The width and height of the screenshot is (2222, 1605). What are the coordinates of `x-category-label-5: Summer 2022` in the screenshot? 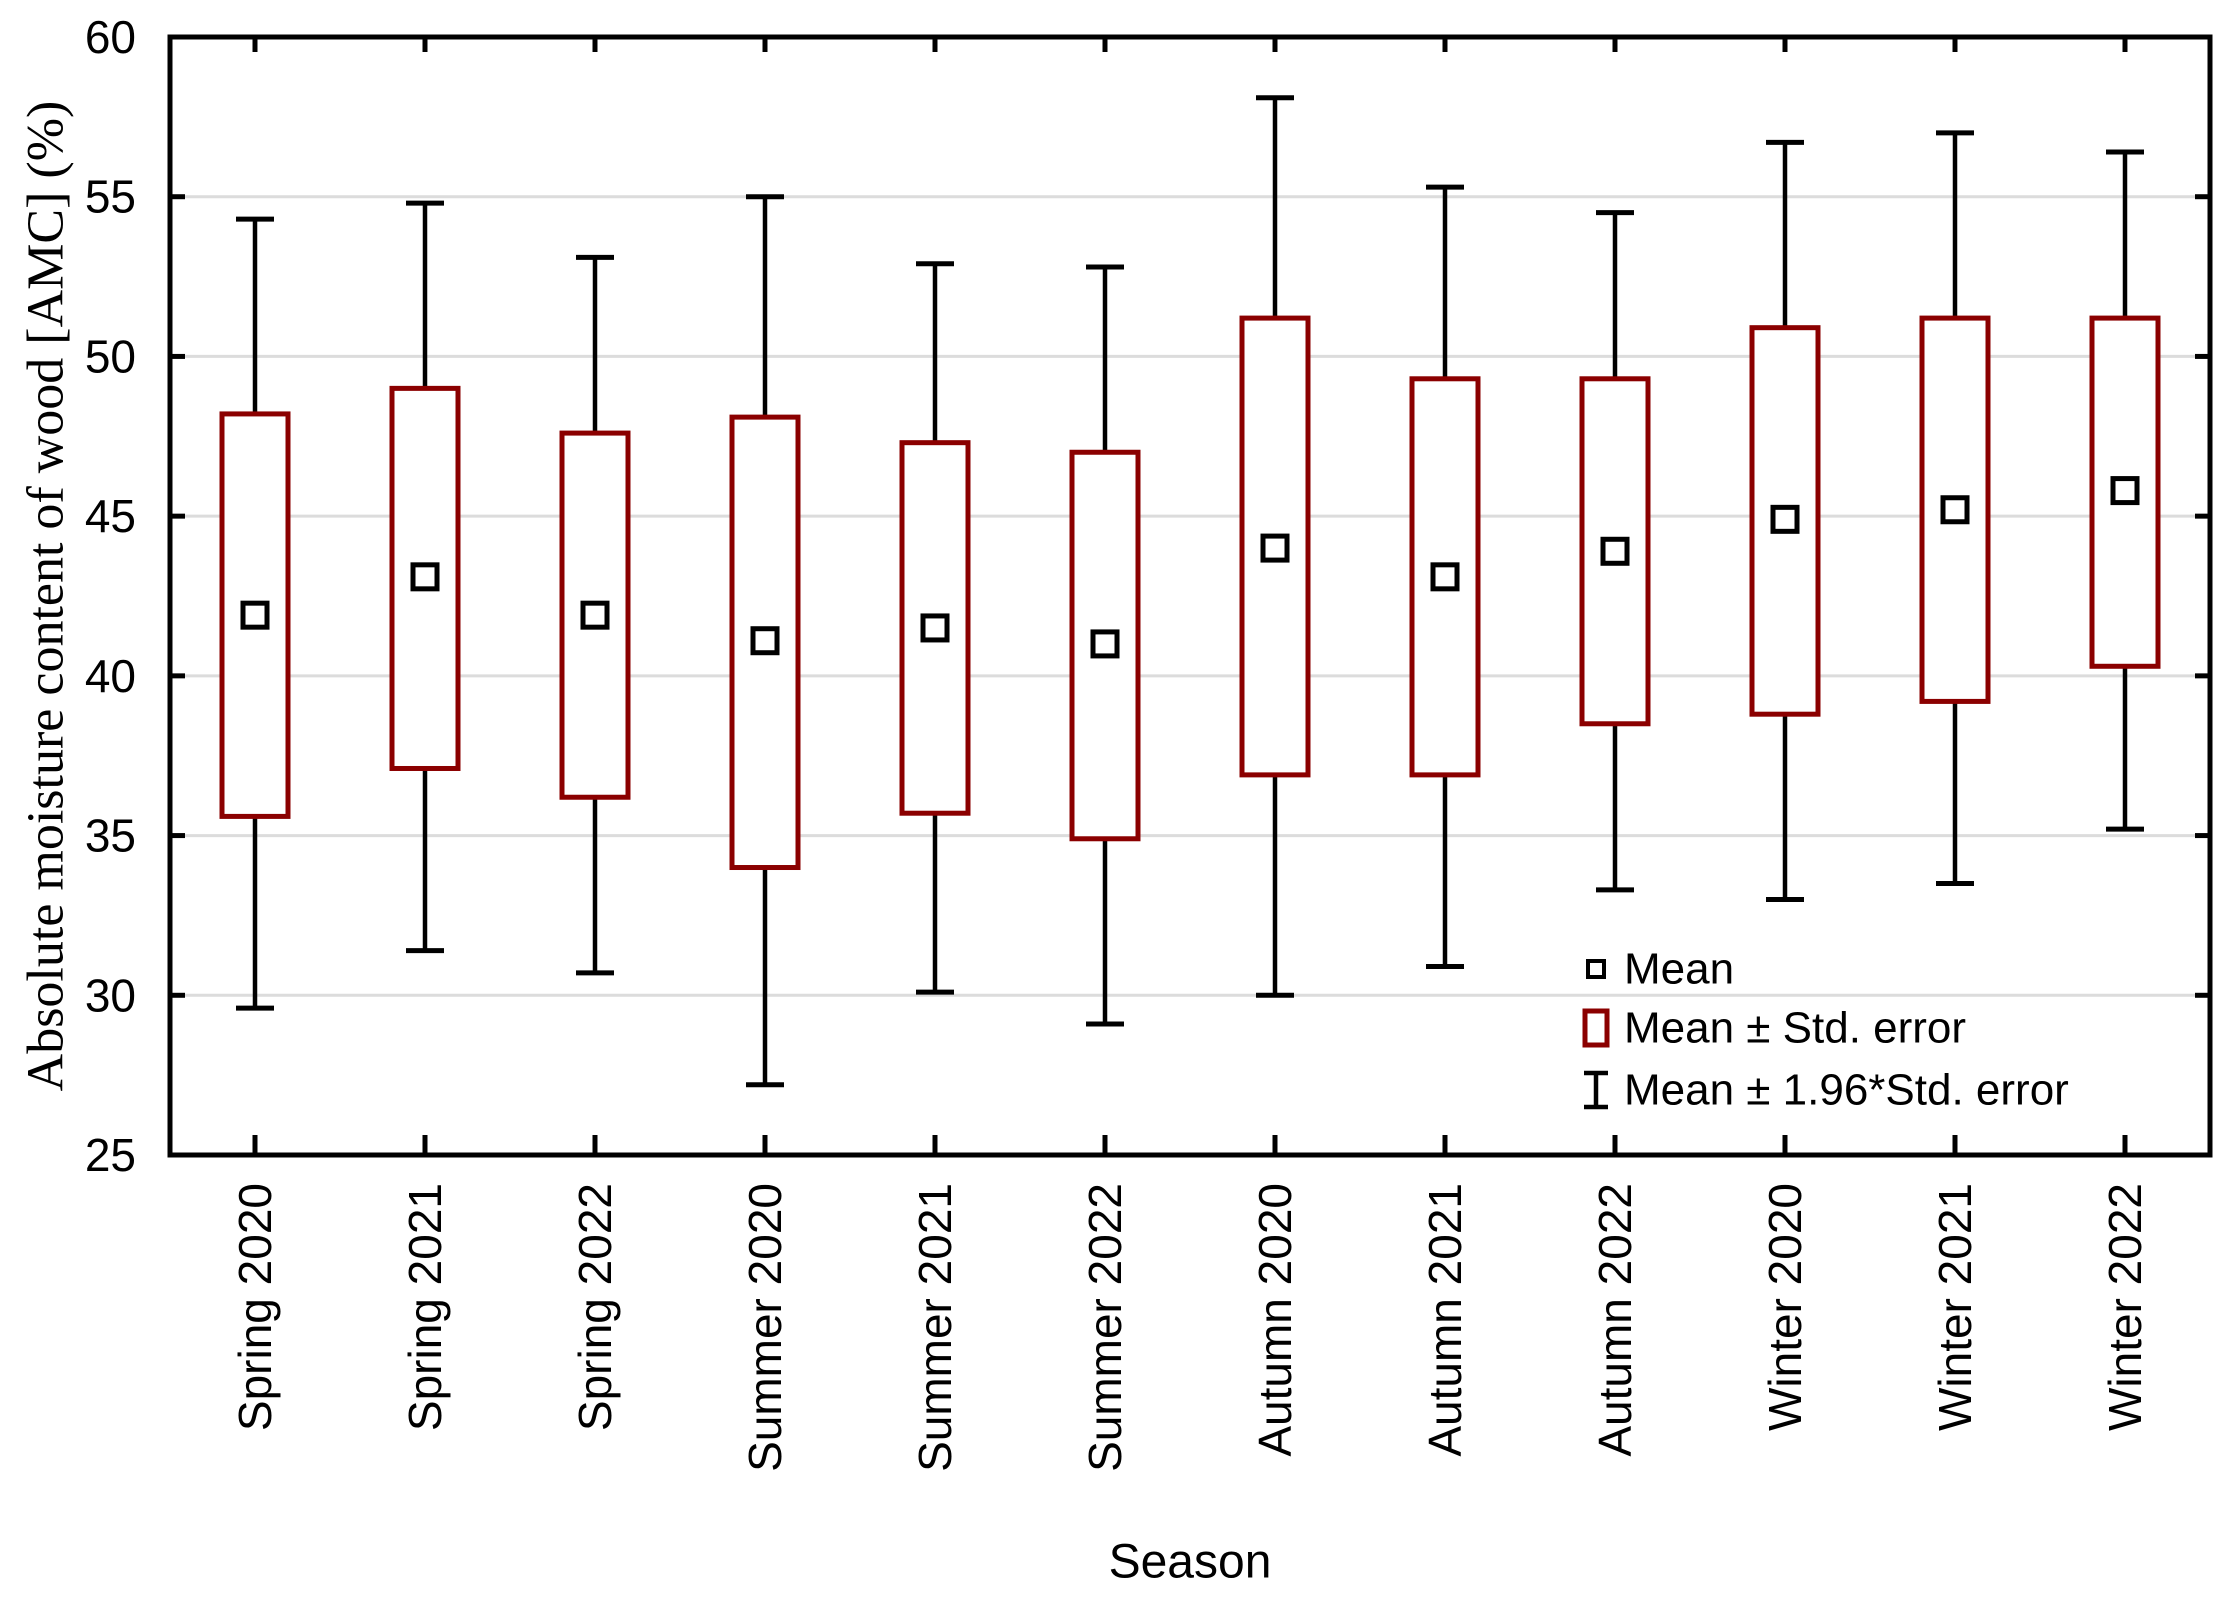 It's located at (1105, 1327).